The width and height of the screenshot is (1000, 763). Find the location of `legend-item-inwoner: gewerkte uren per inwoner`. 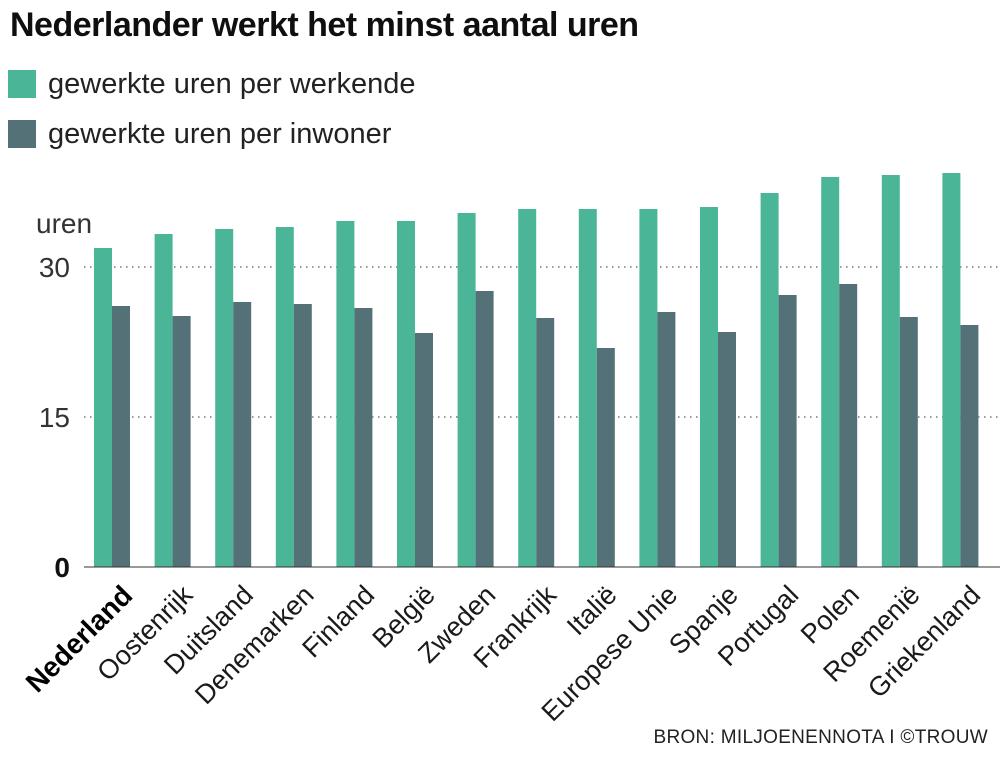

legend-item-inwoner: gewerkte uren per inwoner is located at coordinates (199, 134).